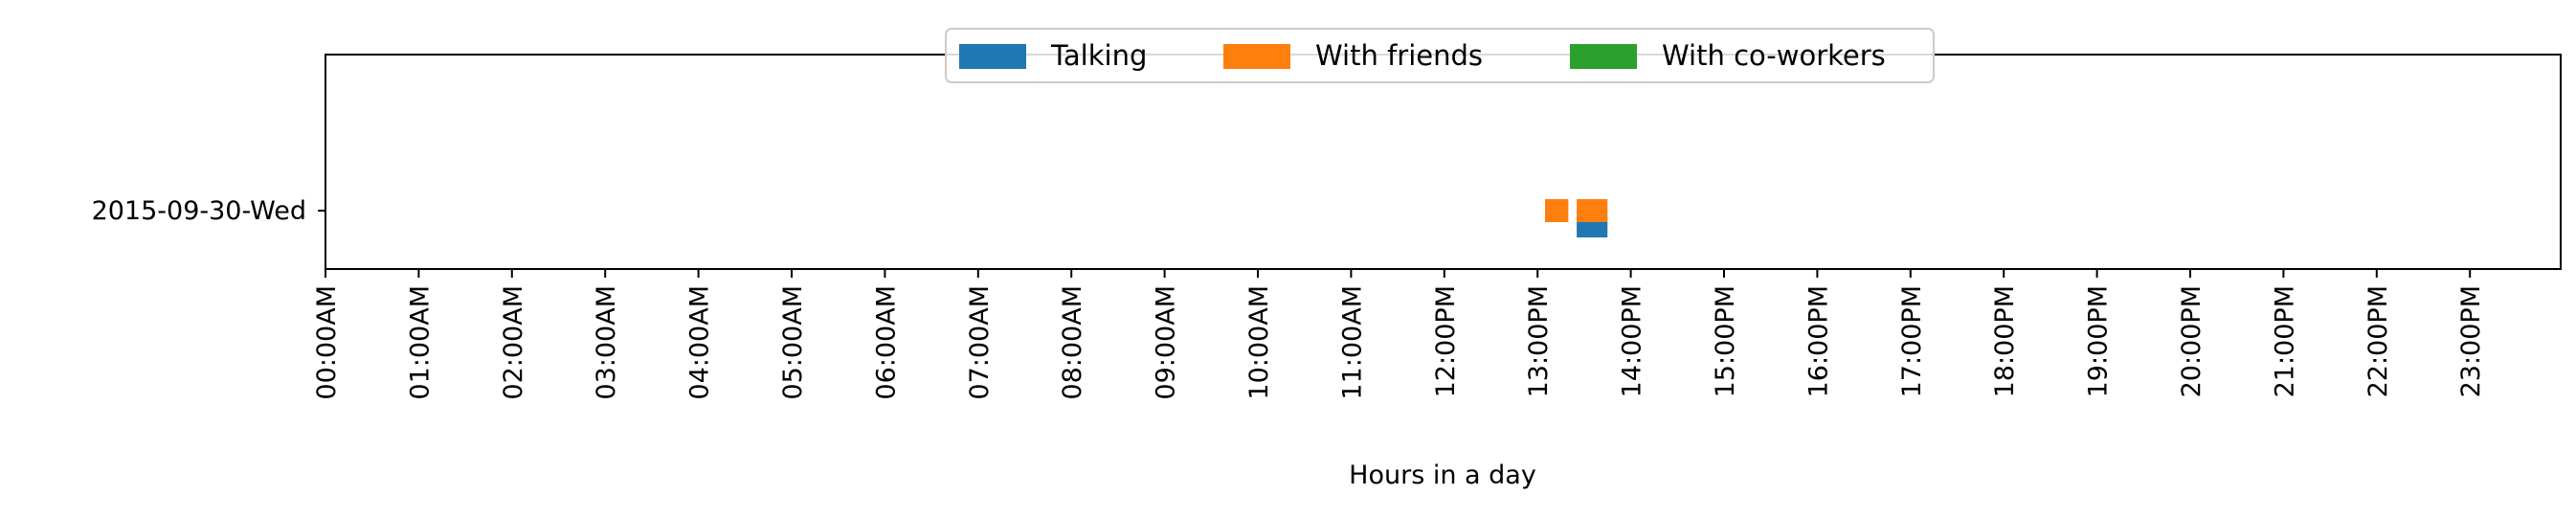 The width and height of the screenshot is (2576, 517). Describe the element at coordinates (1774, 55) in the screenshot. I see `legend-label: With co-workers` at that location.